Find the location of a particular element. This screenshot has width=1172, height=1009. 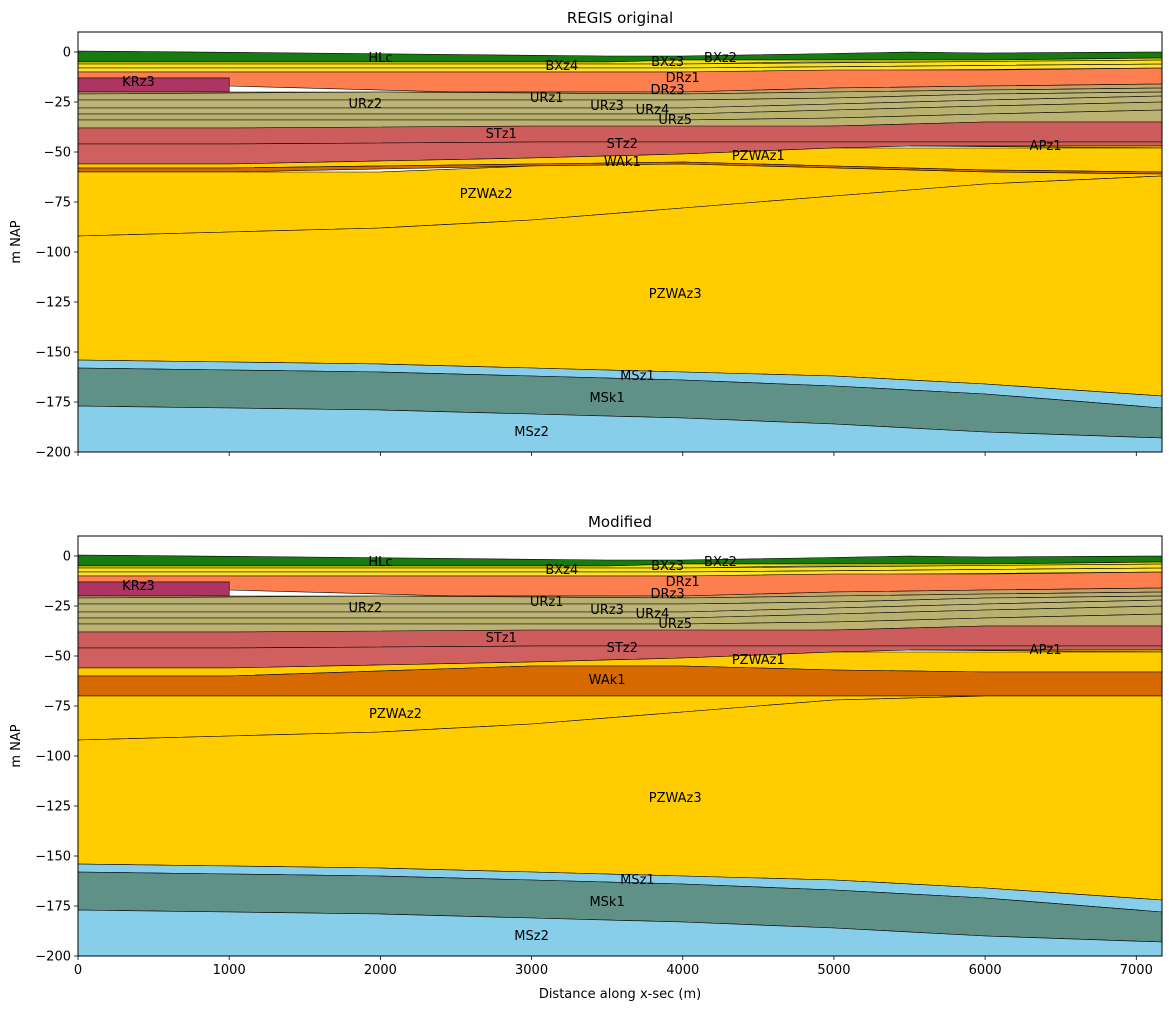

x-tick-label: 4000 is located at coordinates (682, 970).